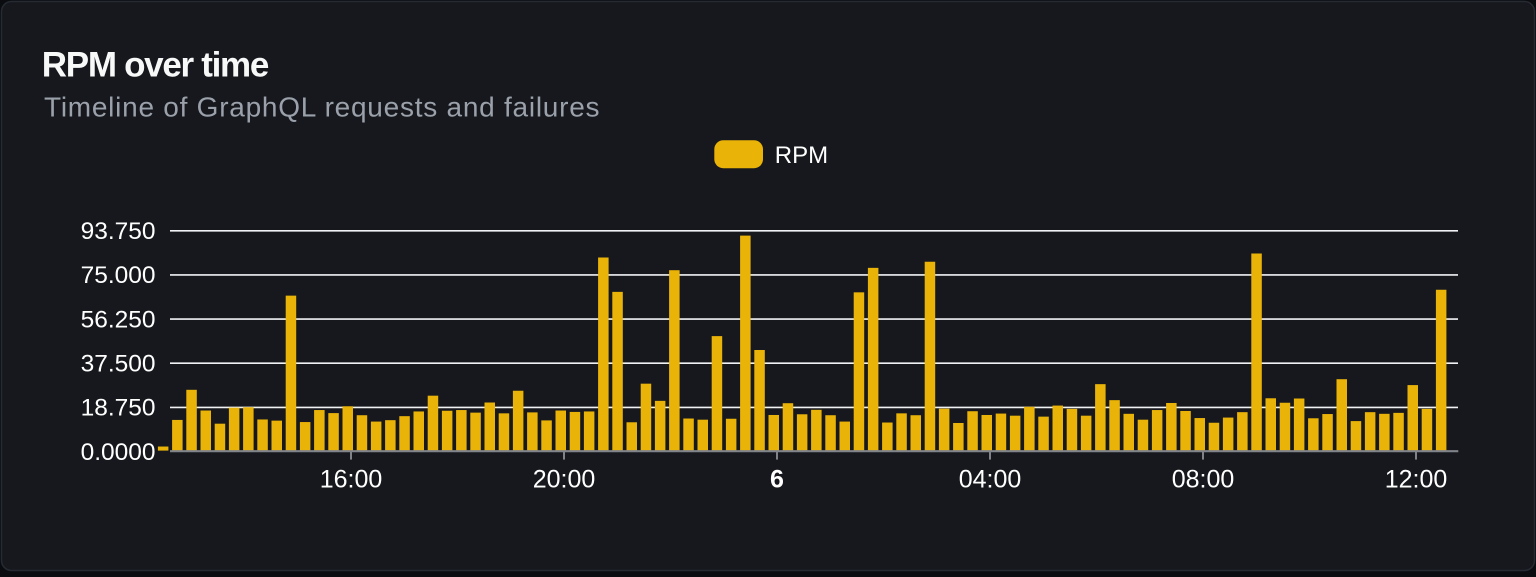  I want to click on svg-text: 08:00, so click(1203, 480).